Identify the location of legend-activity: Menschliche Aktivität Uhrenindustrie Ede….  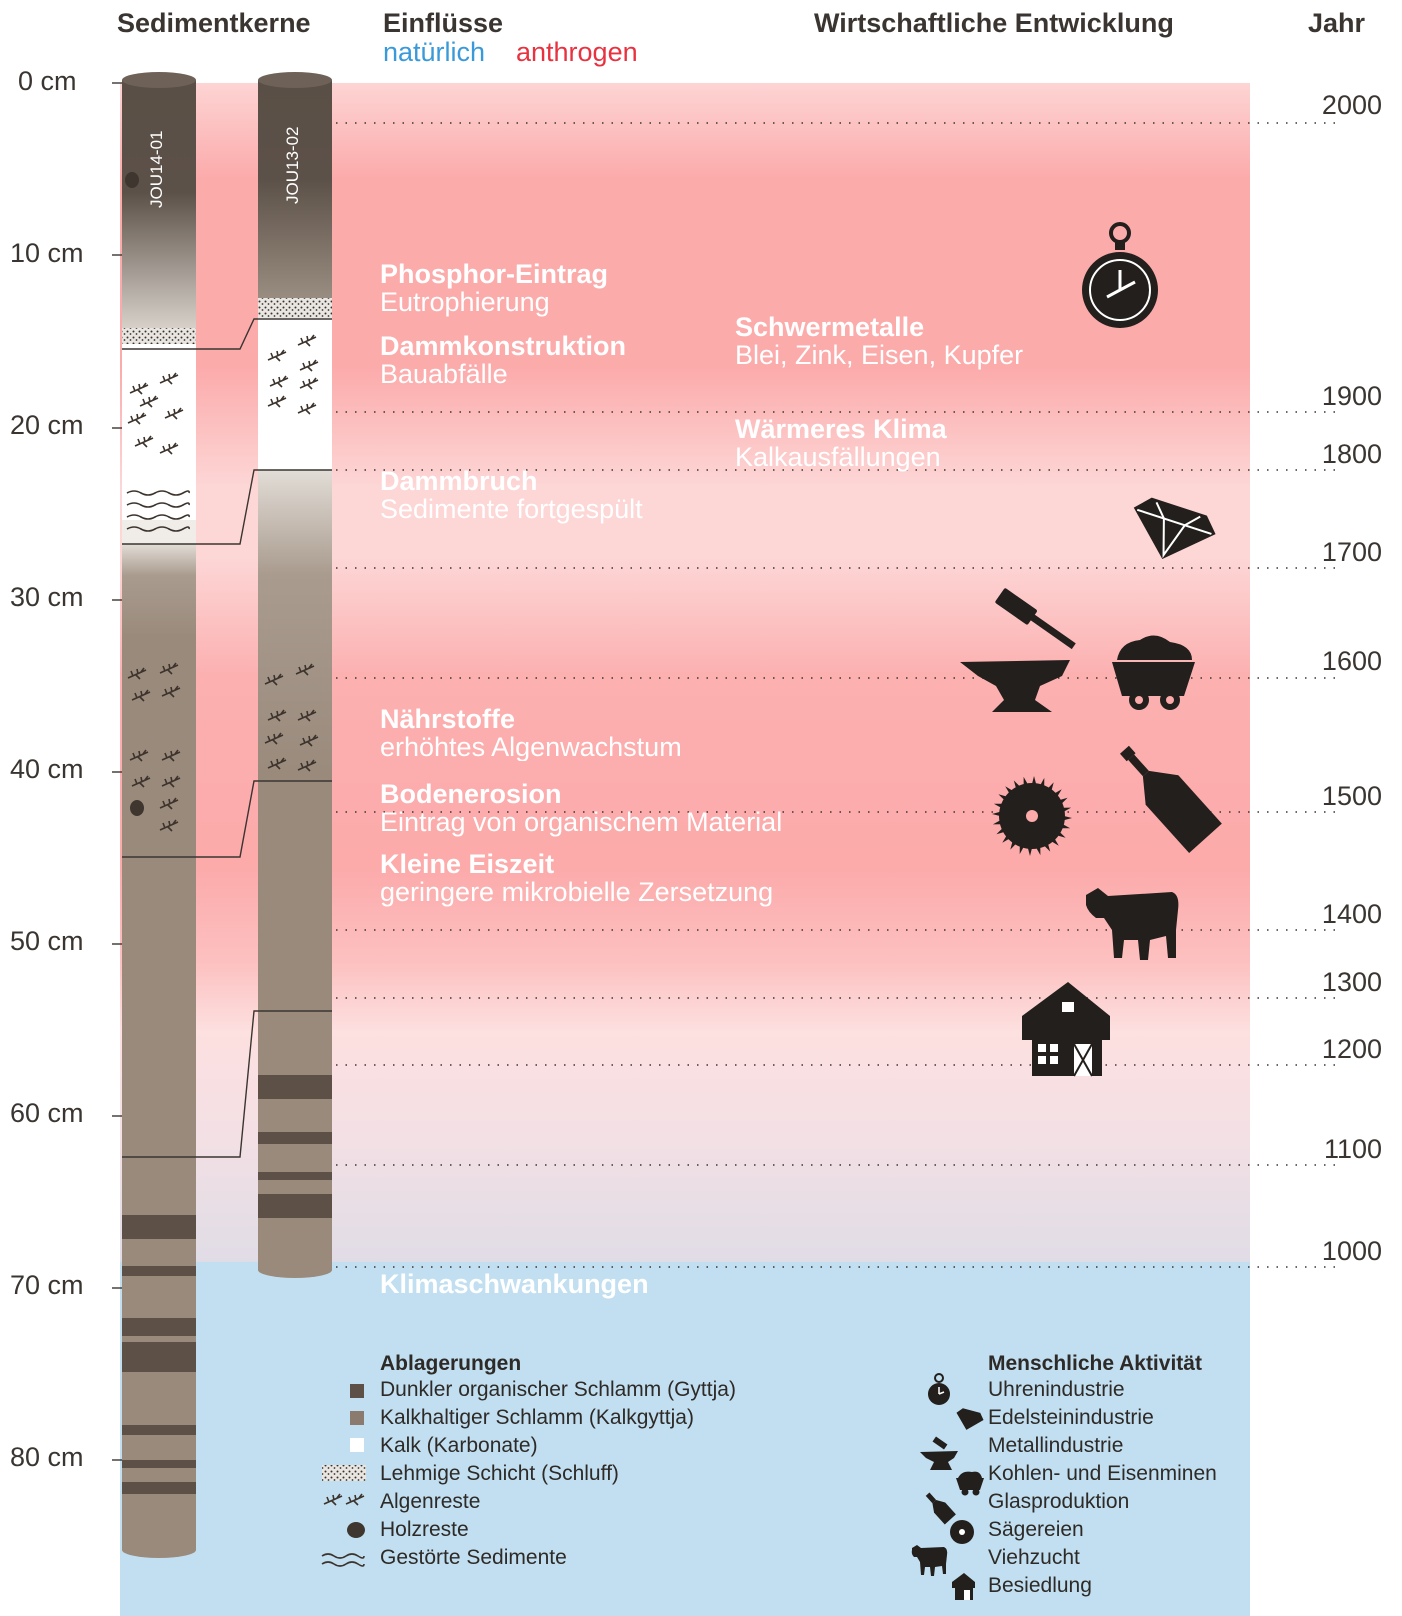
(1102, 1476).